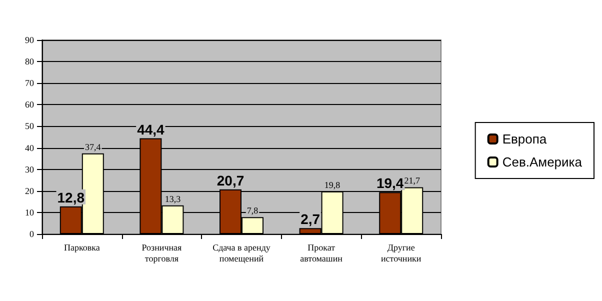  What do you see at coordinates (93, 147) in the screenshot?
I see `data-label: 37,4` at bounding box center [93, 147].